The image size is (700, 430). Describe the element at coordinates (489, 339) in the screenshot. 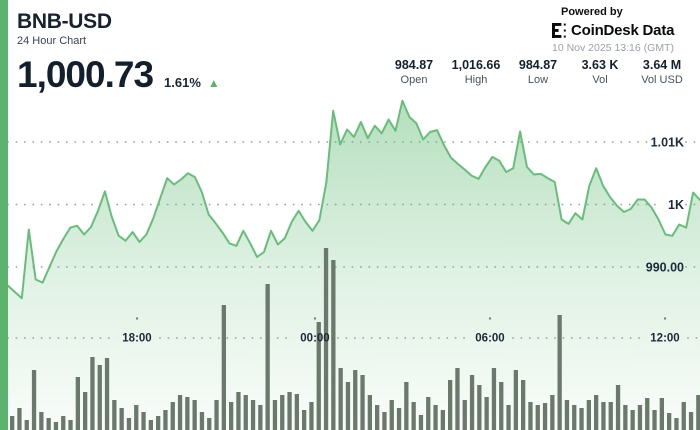

I see `x-axis-label: 06:00` at that location.